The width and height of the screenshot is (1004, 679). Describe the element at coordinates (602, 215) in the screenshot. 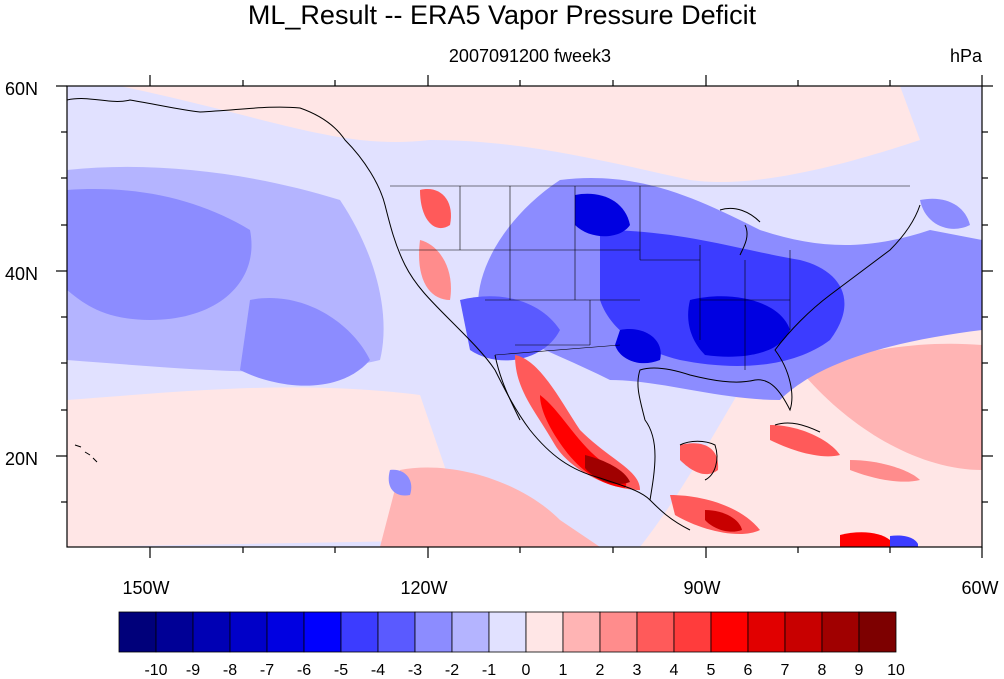

I see `field-blue-dakotas-core` at that location.